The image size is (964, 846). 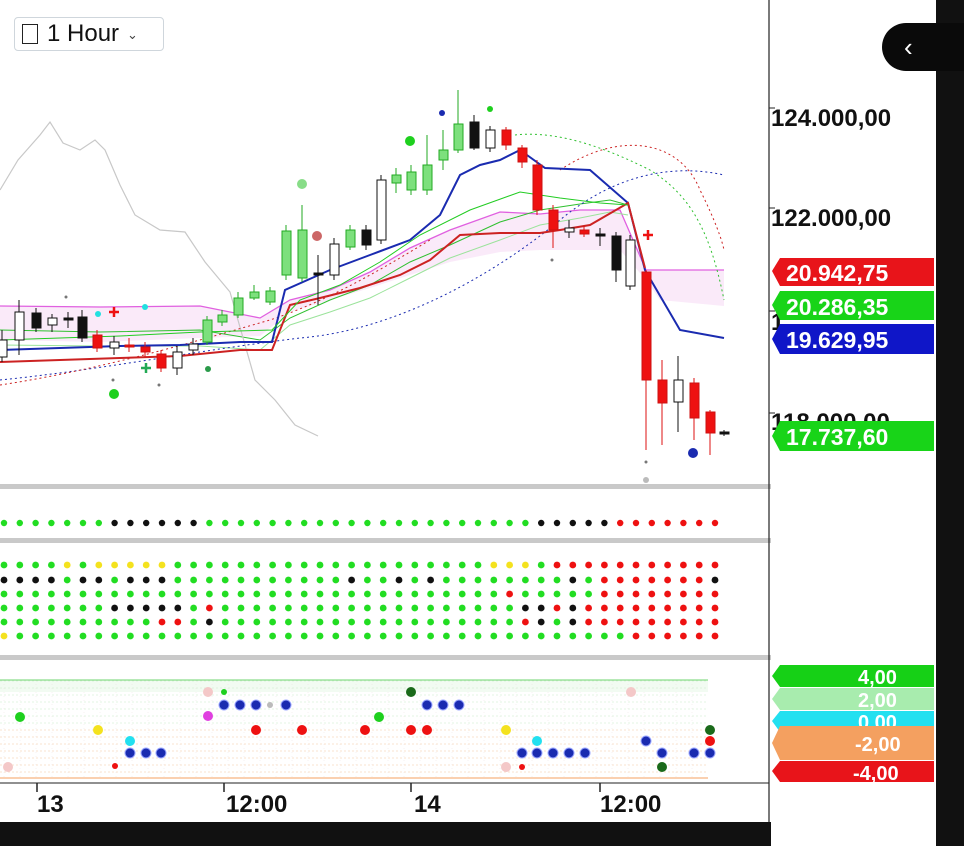 What do you see at coordinates (853, 725) in the screenshot?
I see `oscillator-badges: 4,00 2,00 0,00 -2,00 -4,00` at bounding box center [853, 725].